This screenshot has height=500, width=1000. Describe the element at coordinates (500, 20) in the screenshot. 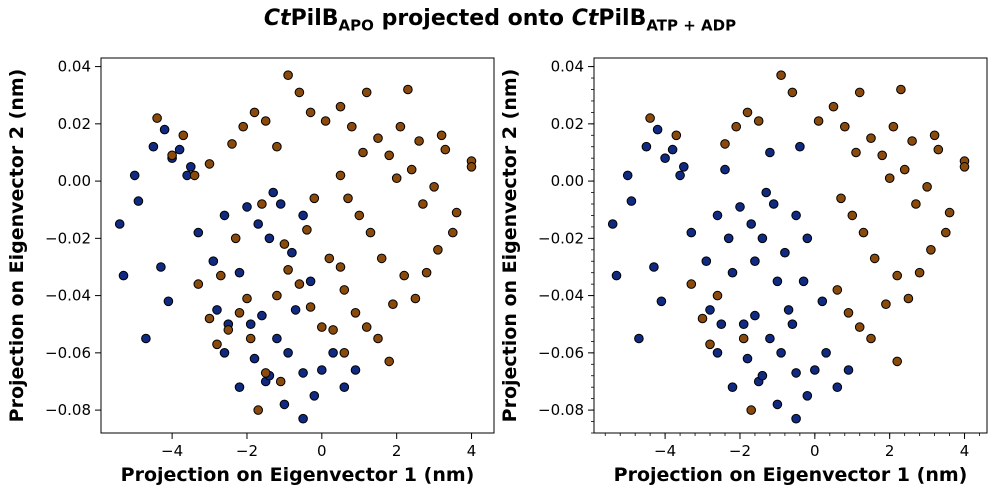

I see `figure-title: CtPilBAPO projected onto CtPilBATP + ADP` at that location.